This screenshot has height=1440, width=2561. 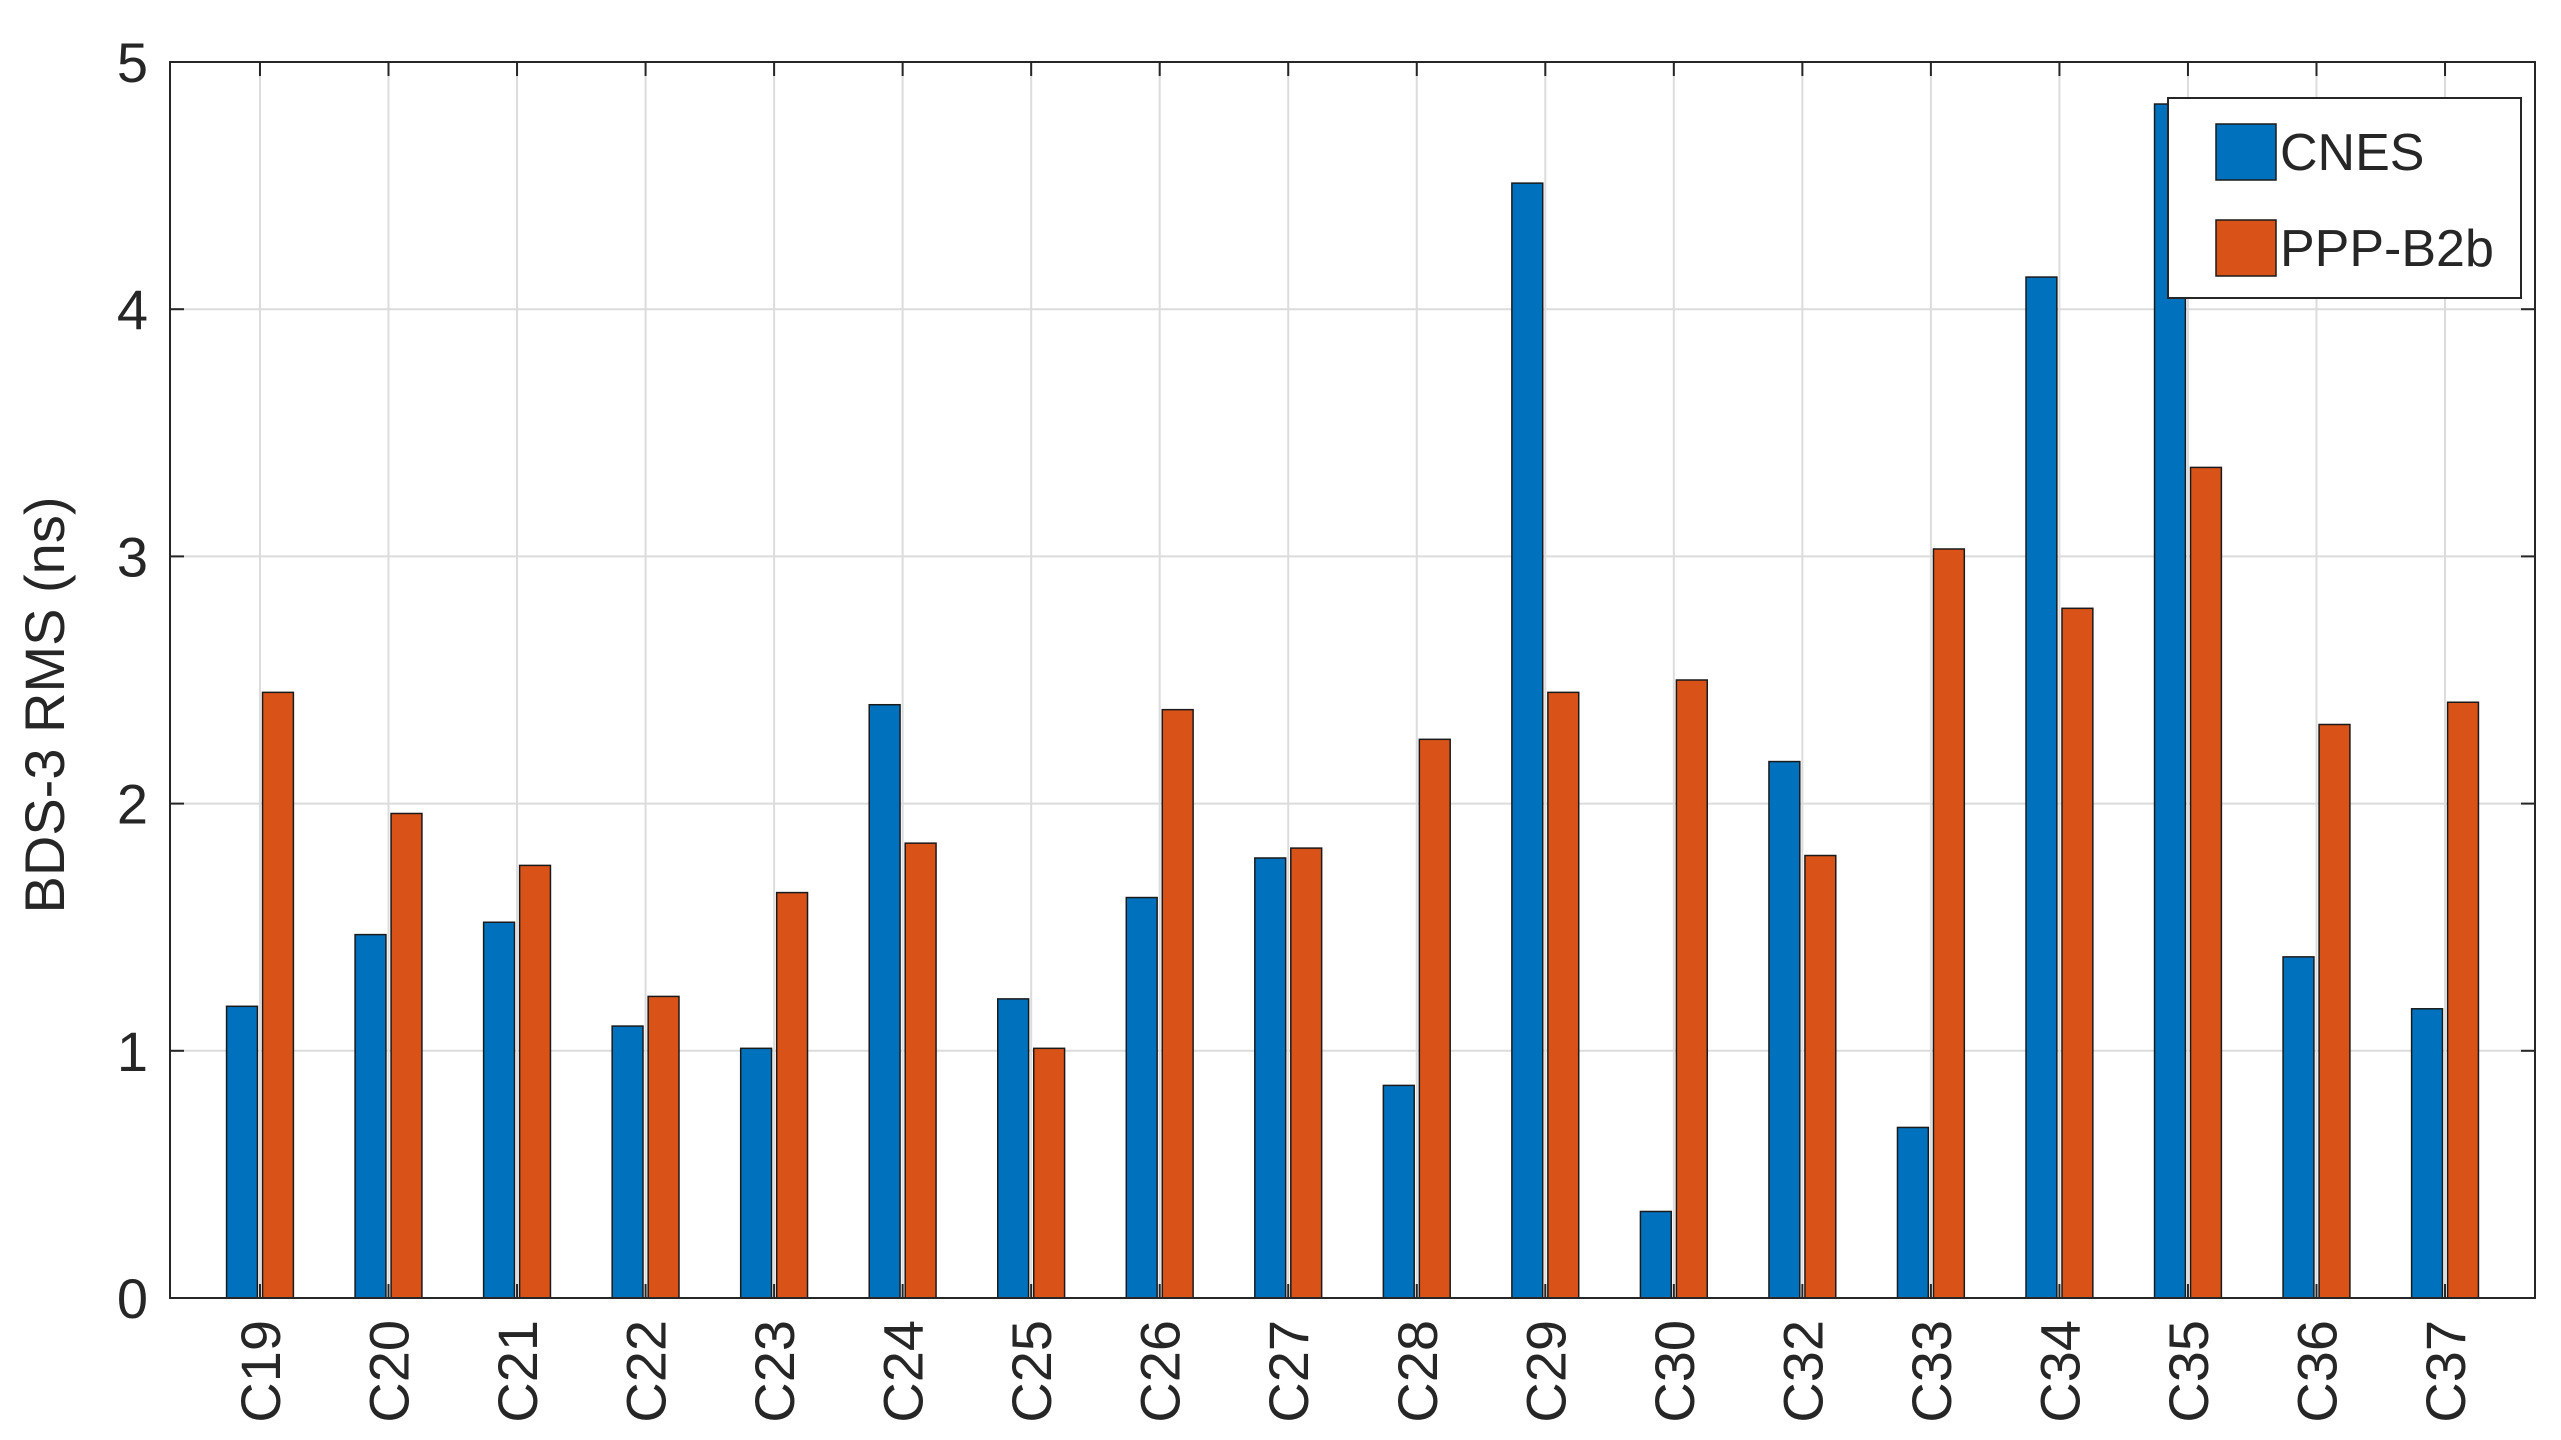 What do you see at coordinates (389, 1371) in the screenshot?
I see `x-tick-label-c20: C20` at bounding box center [389, 1371].